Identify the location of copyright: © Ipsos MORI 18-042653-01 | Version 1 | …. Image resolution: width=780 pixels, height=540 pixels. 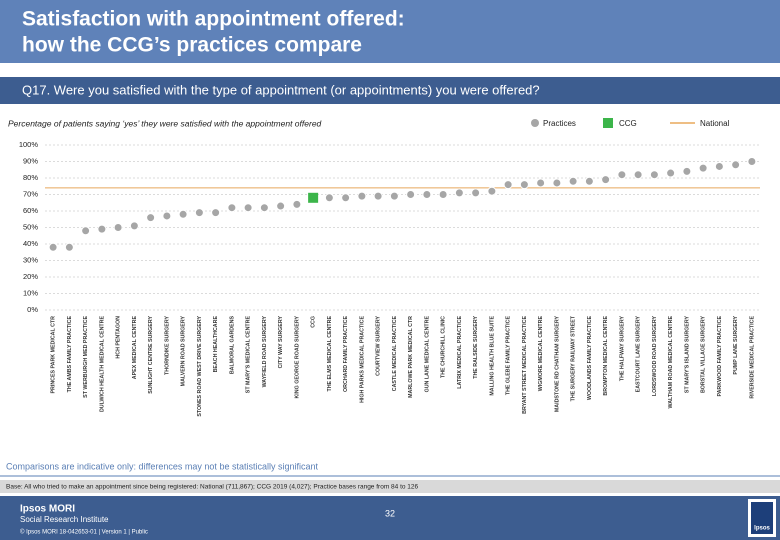
(84, 532).